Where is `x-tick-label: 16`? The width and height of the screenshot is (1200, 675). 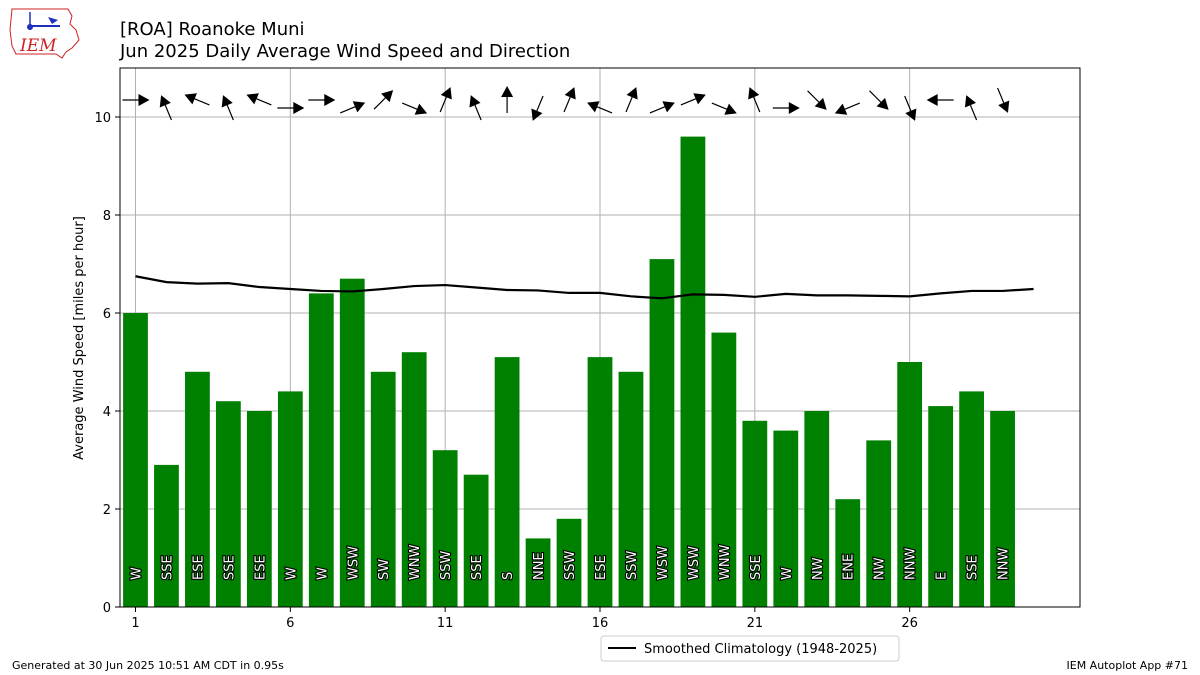
x-tick-label: 16 is located at coordinates (600, 623).